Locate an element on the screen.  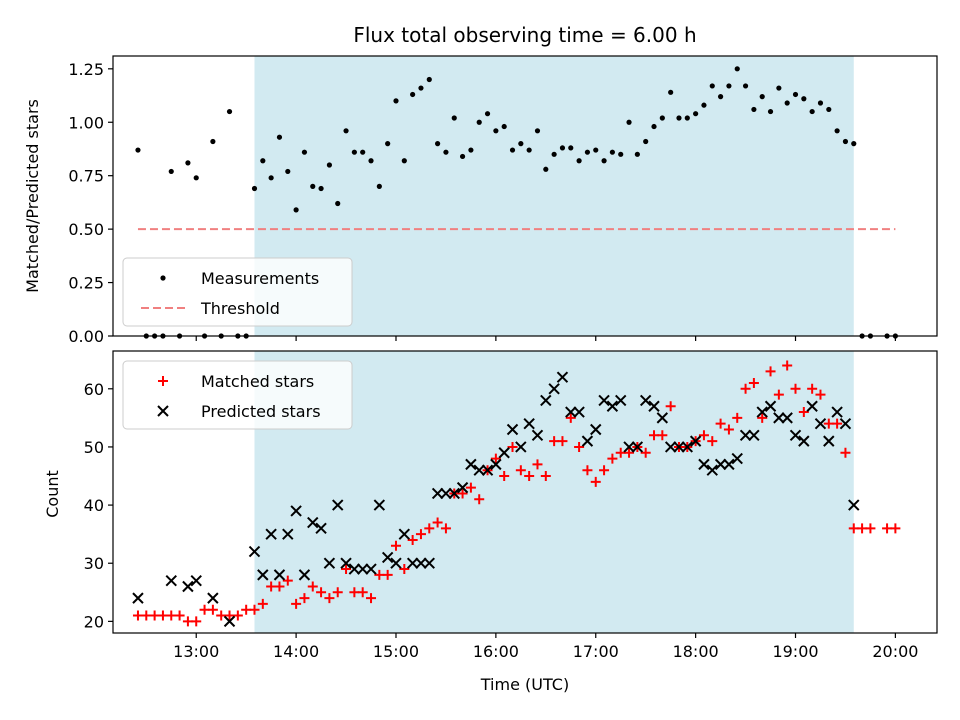
legend-swatch-matched-stars is located at coordinates (163, 381).